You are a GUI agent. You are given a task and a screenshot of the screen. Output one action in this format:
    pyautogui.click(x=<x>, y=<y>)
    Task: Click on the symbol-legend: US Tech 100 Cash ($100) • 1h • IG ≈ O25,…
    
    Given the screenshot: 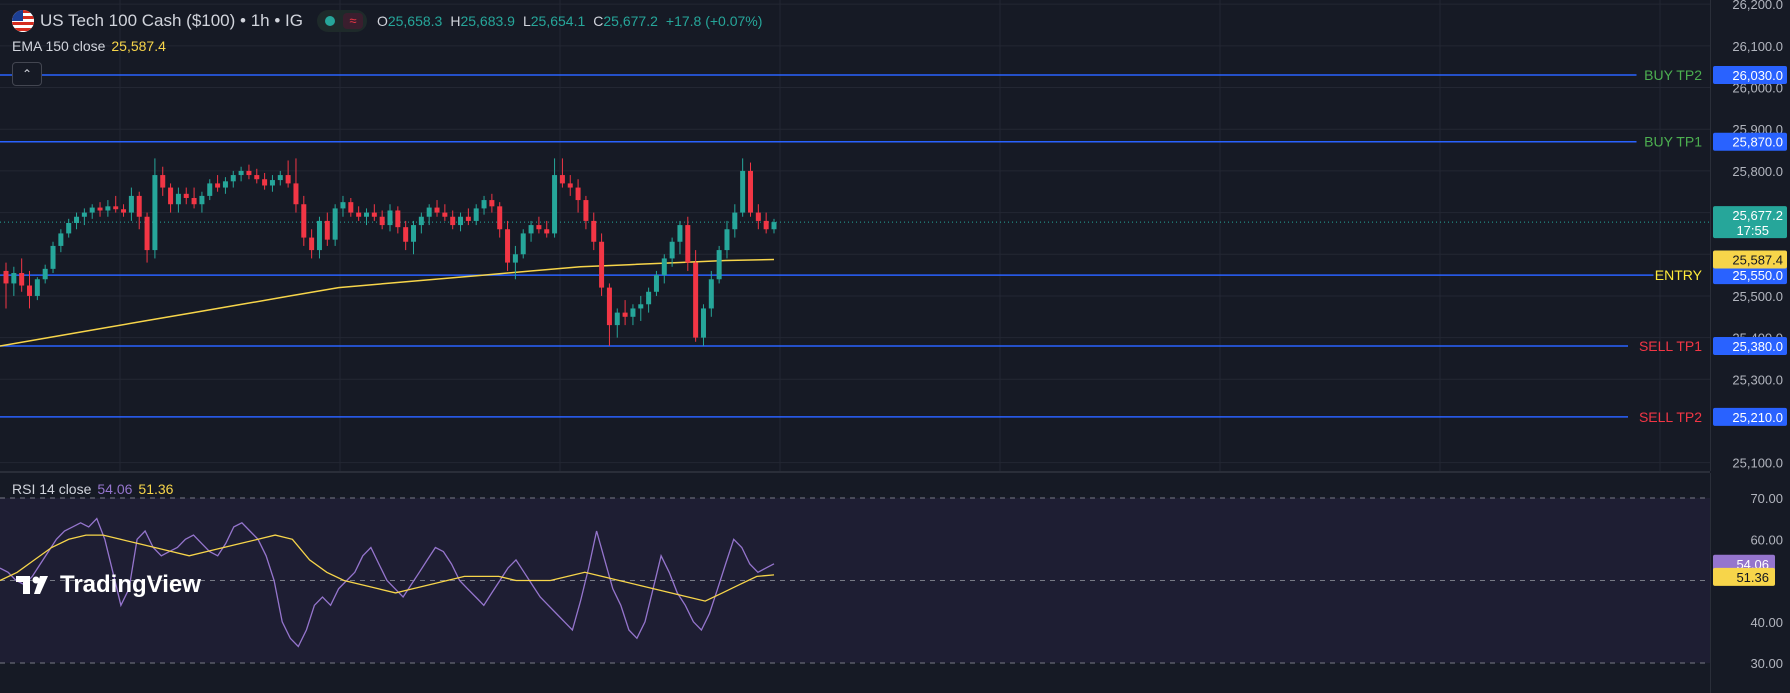 What is the action you would take?
    pyautogui.click(x=387, y=21)
    